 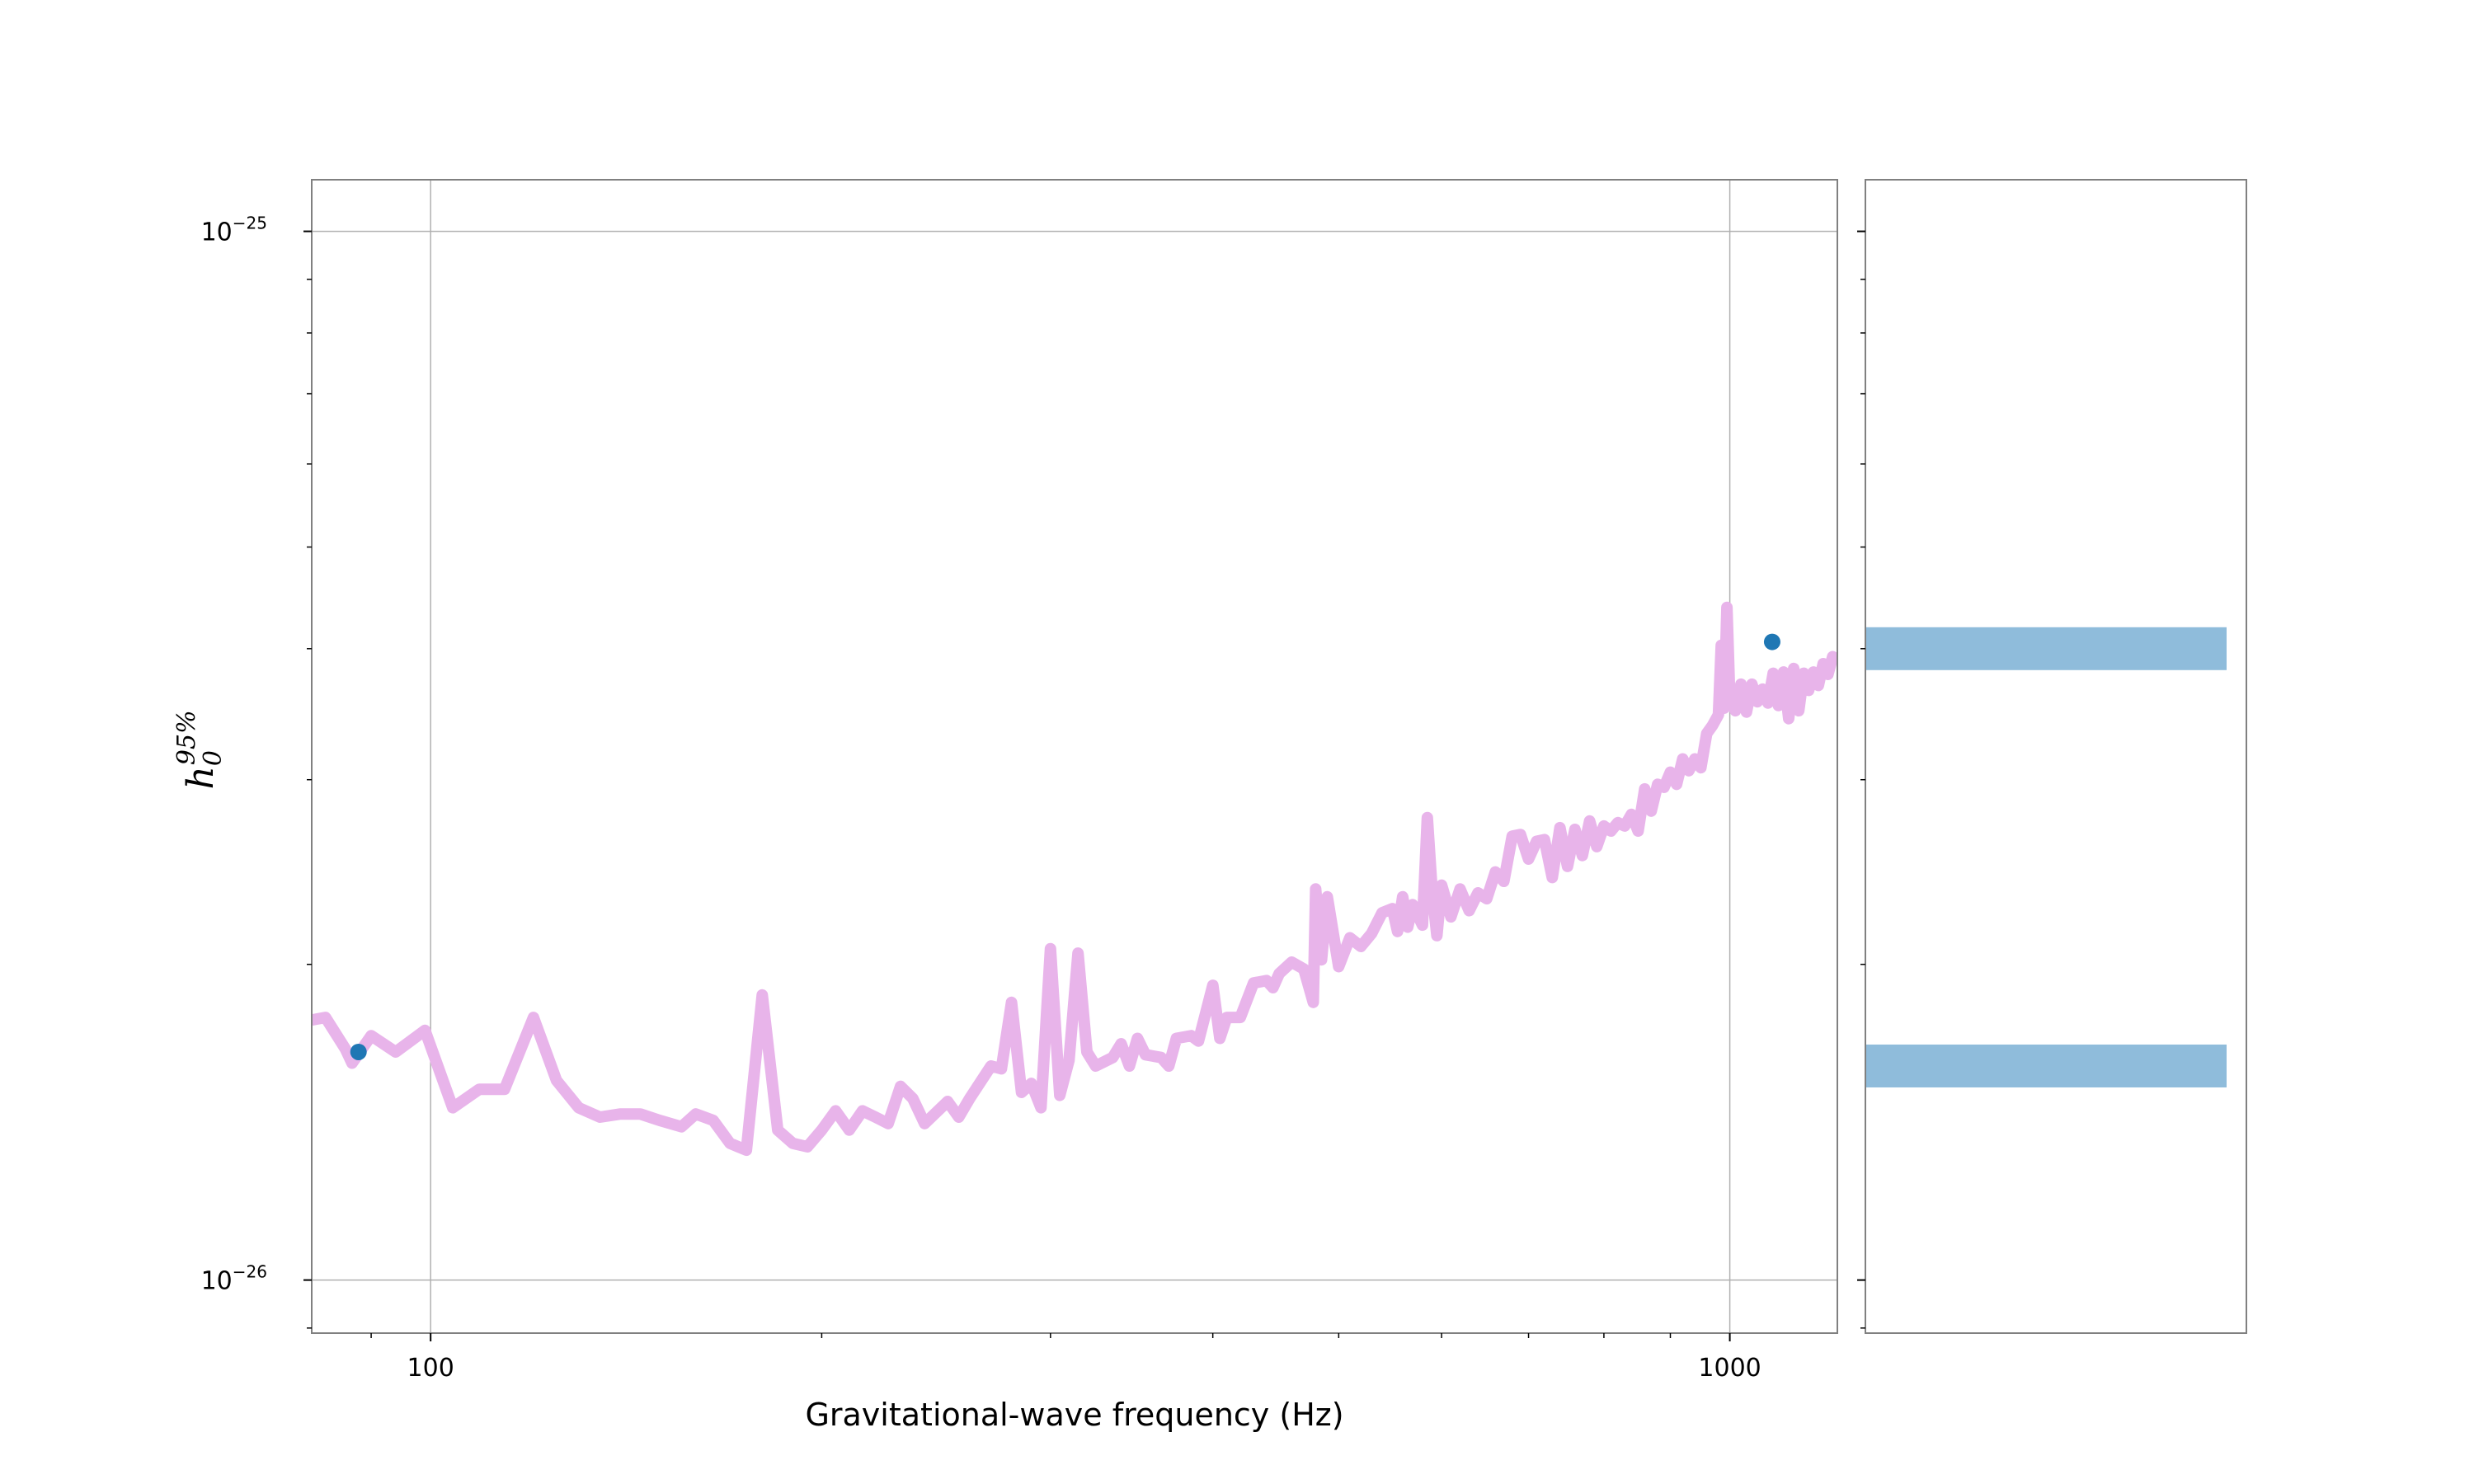 What do you see at coordinates (2046, 857) in the screenshot?
I see `side-bar-layer` at bounding box center [2046, 857].